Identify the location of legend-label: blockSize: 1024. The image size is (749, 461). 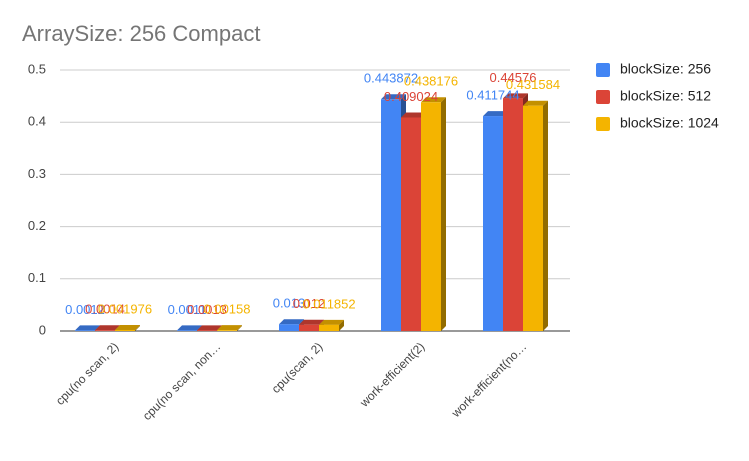
(669, 123).